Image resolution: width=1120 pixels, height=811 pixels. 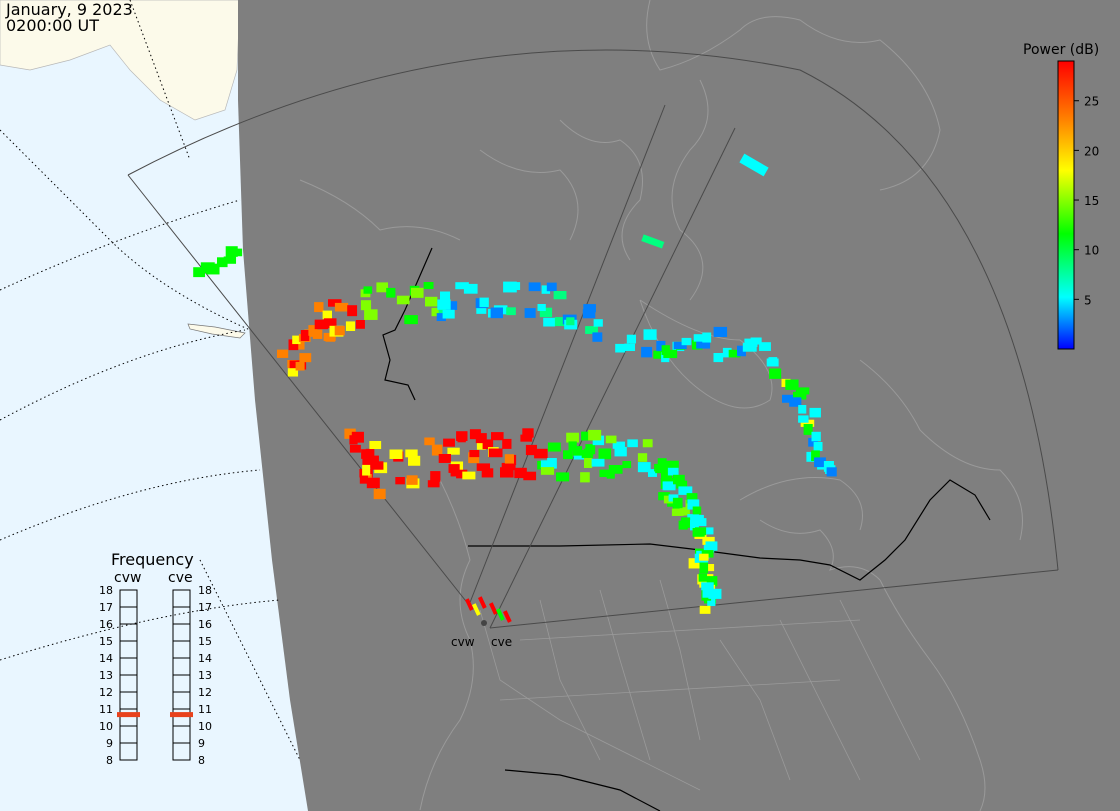 I want to click on frequency-tick-label: 10, so click(x=106, y=726).